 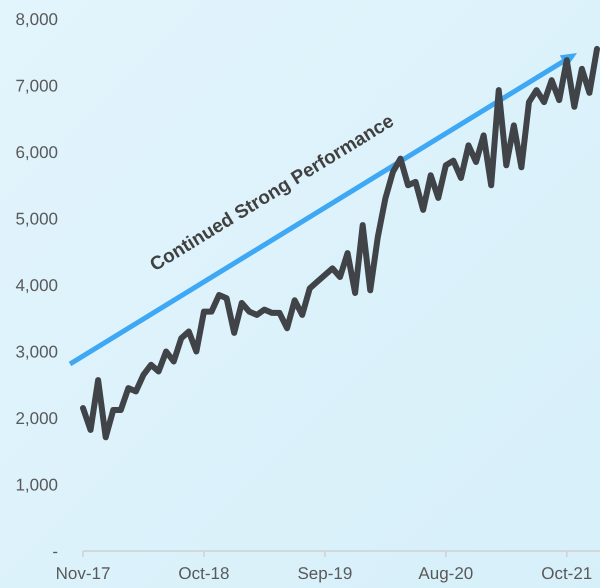 I want to click on y-tick-label: 1,000, so click(x=36, y=484).